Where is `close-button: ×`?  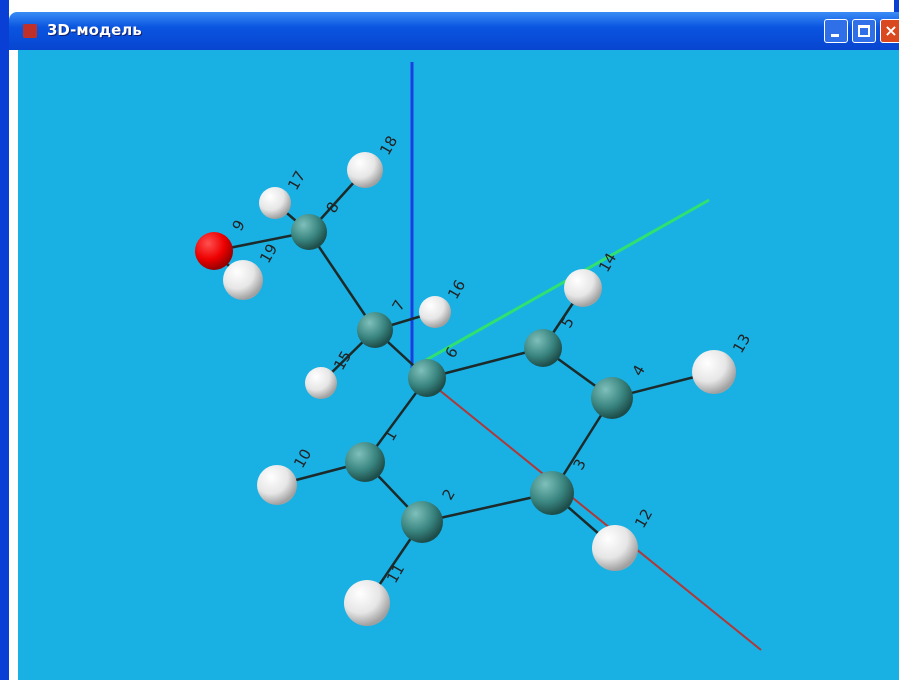 close-button: × is located at coordinates (889, 31).